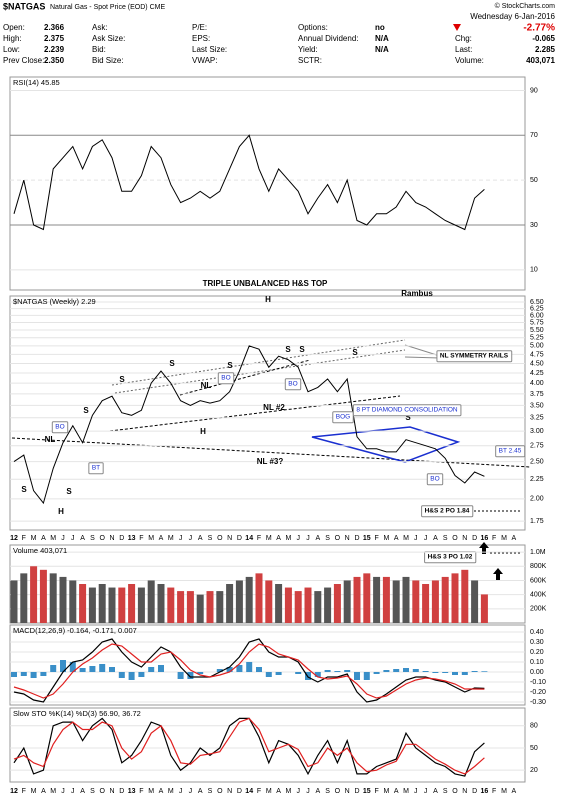 The width and height of the screenshot is (563, 805). I want to click on annotation: Rambus, so click(417, 293).